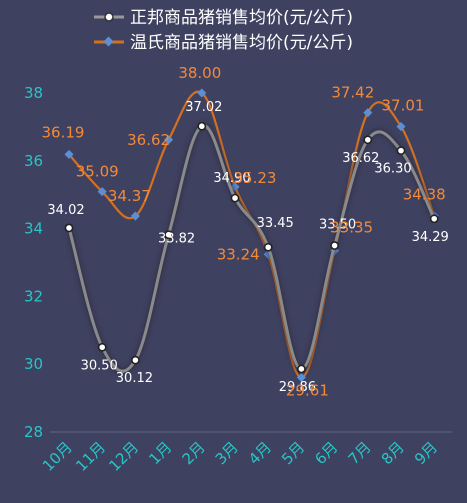 This screenshot has height=503, width=467. I want to click on data-label-zhengbang-5: 37.02, so click(203, 107).